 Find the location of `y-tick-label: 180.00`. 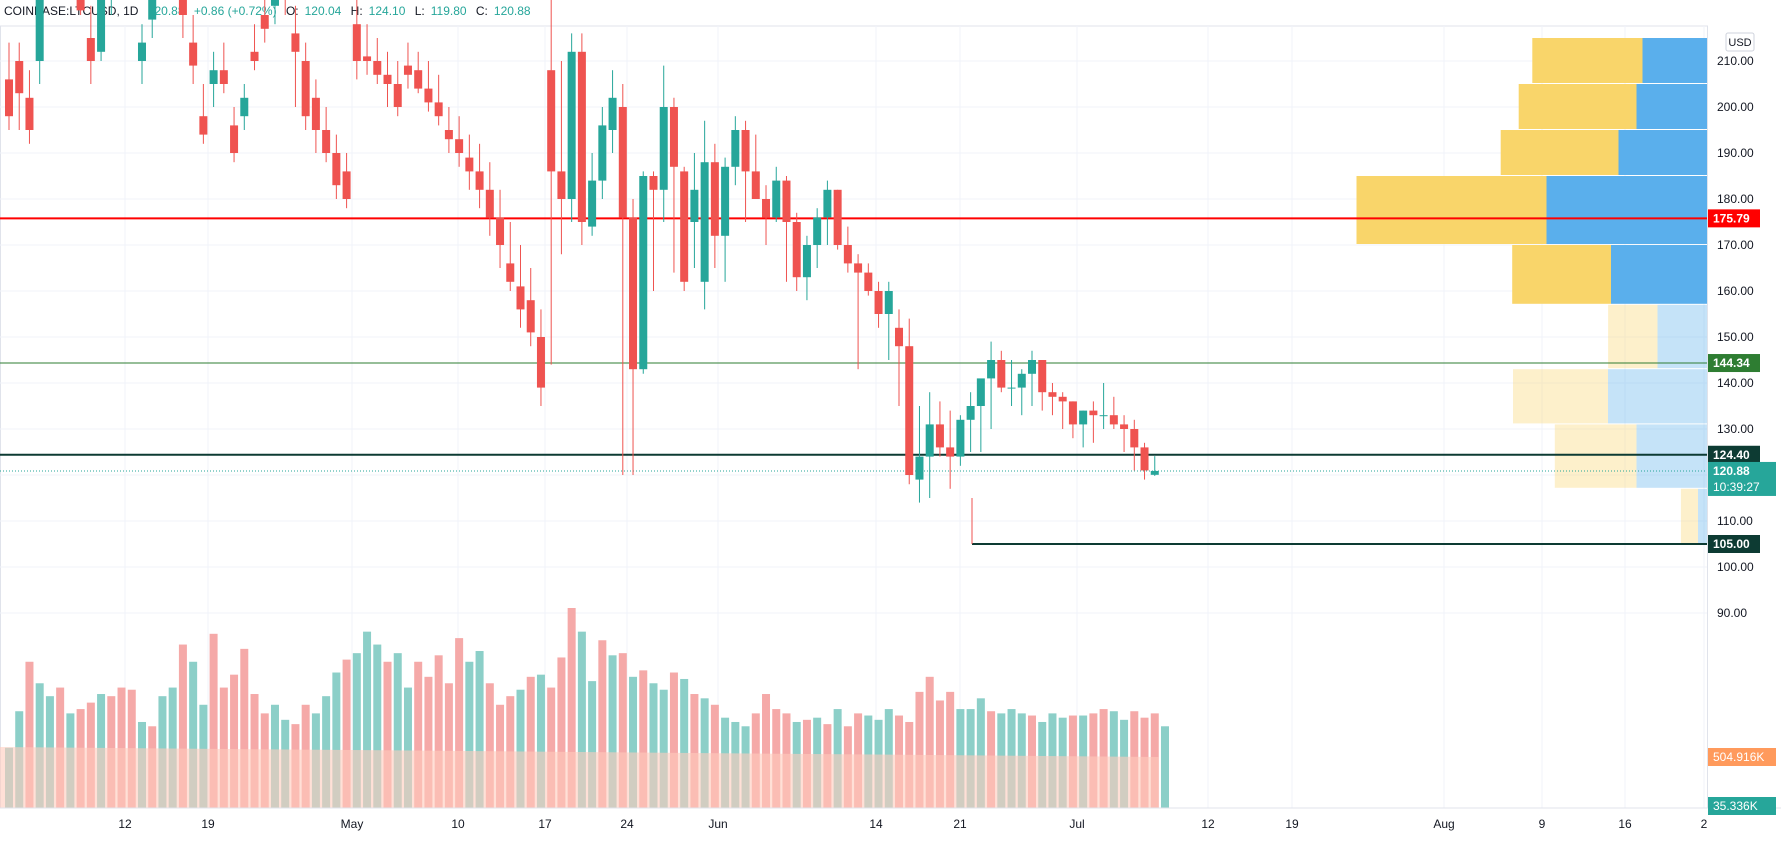

y-tick-label: 180.00 is located at coordinates (1735, 199).